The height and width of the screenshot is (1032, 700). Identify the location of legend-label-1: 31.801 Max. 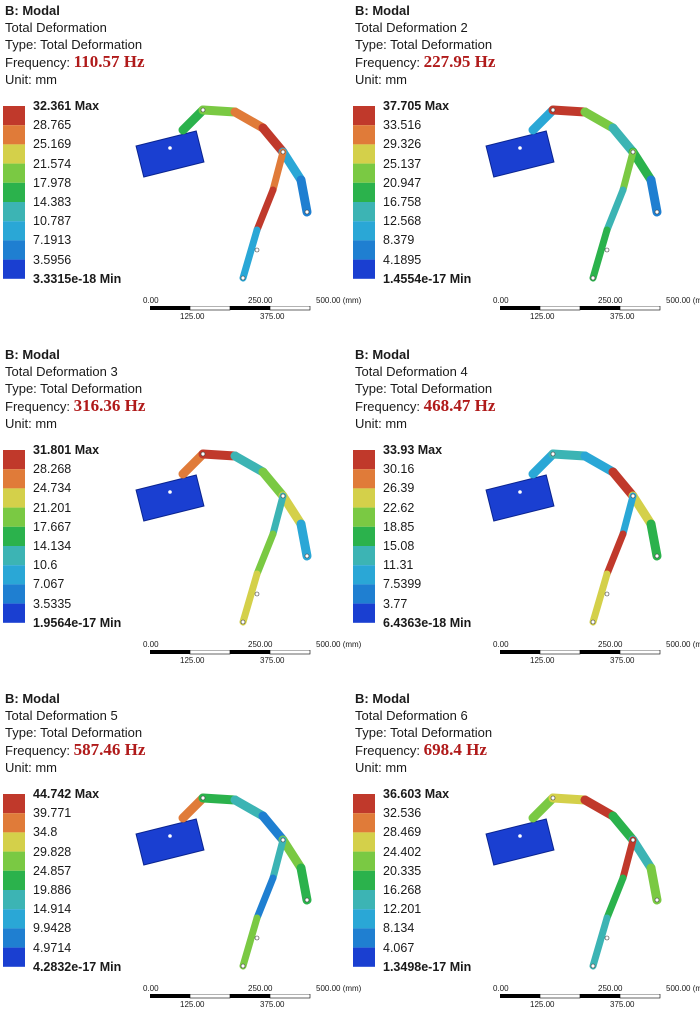
(66, 450).